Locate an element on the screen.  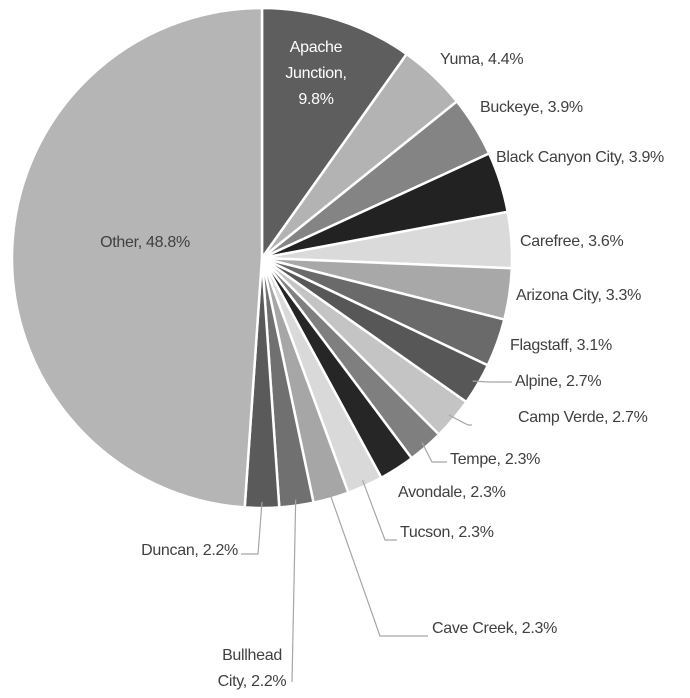
label-category: Other is located at coordinates (119, 242).